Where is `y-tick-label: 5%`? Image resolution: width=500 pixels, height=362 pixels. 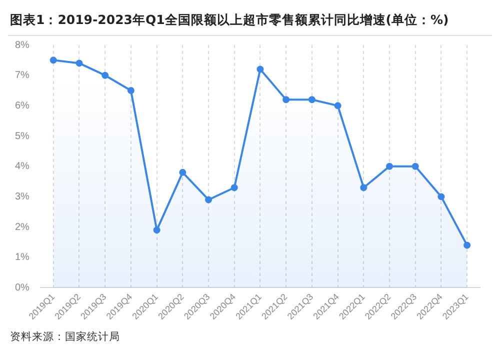
y-tick-label: 5% is located at coordinates (22, 136).